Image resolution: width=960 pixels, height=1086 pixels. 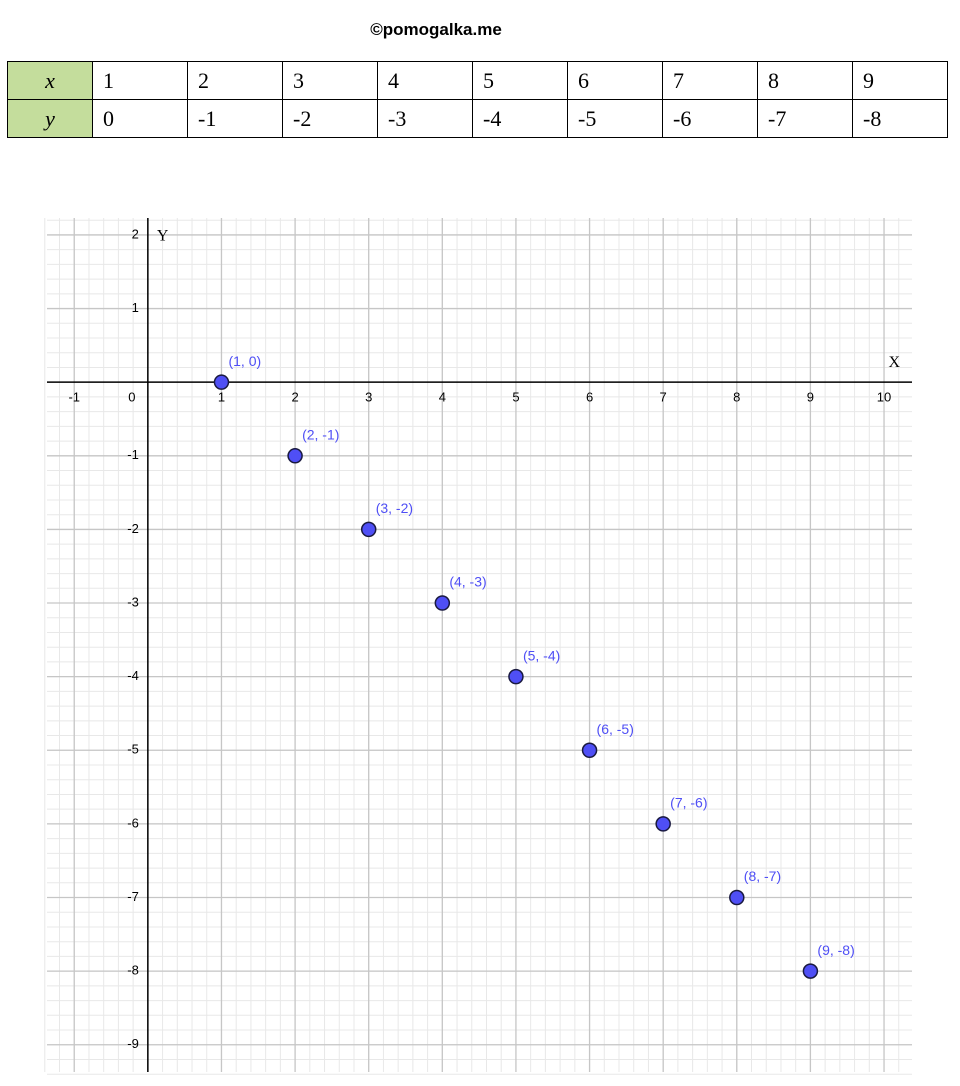 I want to click on y-tick-label: -9, so click(x=133, y=1043).